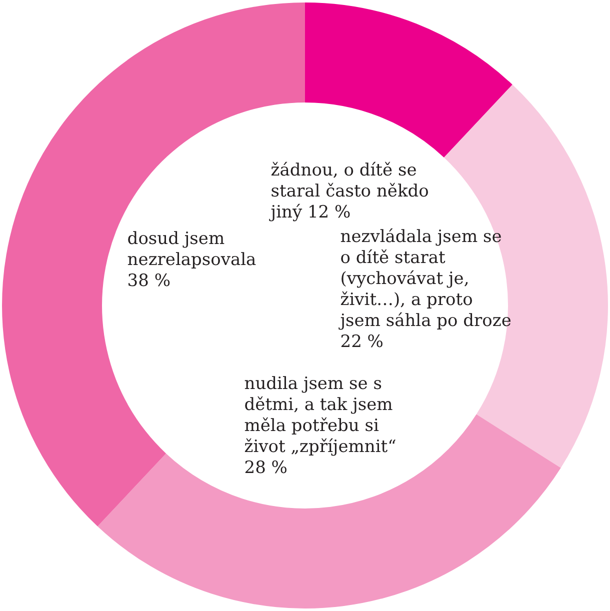 The image size is (610, 611). Describe the element at coordinates (362, 342) in the screenshot. I see `data-label: 22 %` at that location.